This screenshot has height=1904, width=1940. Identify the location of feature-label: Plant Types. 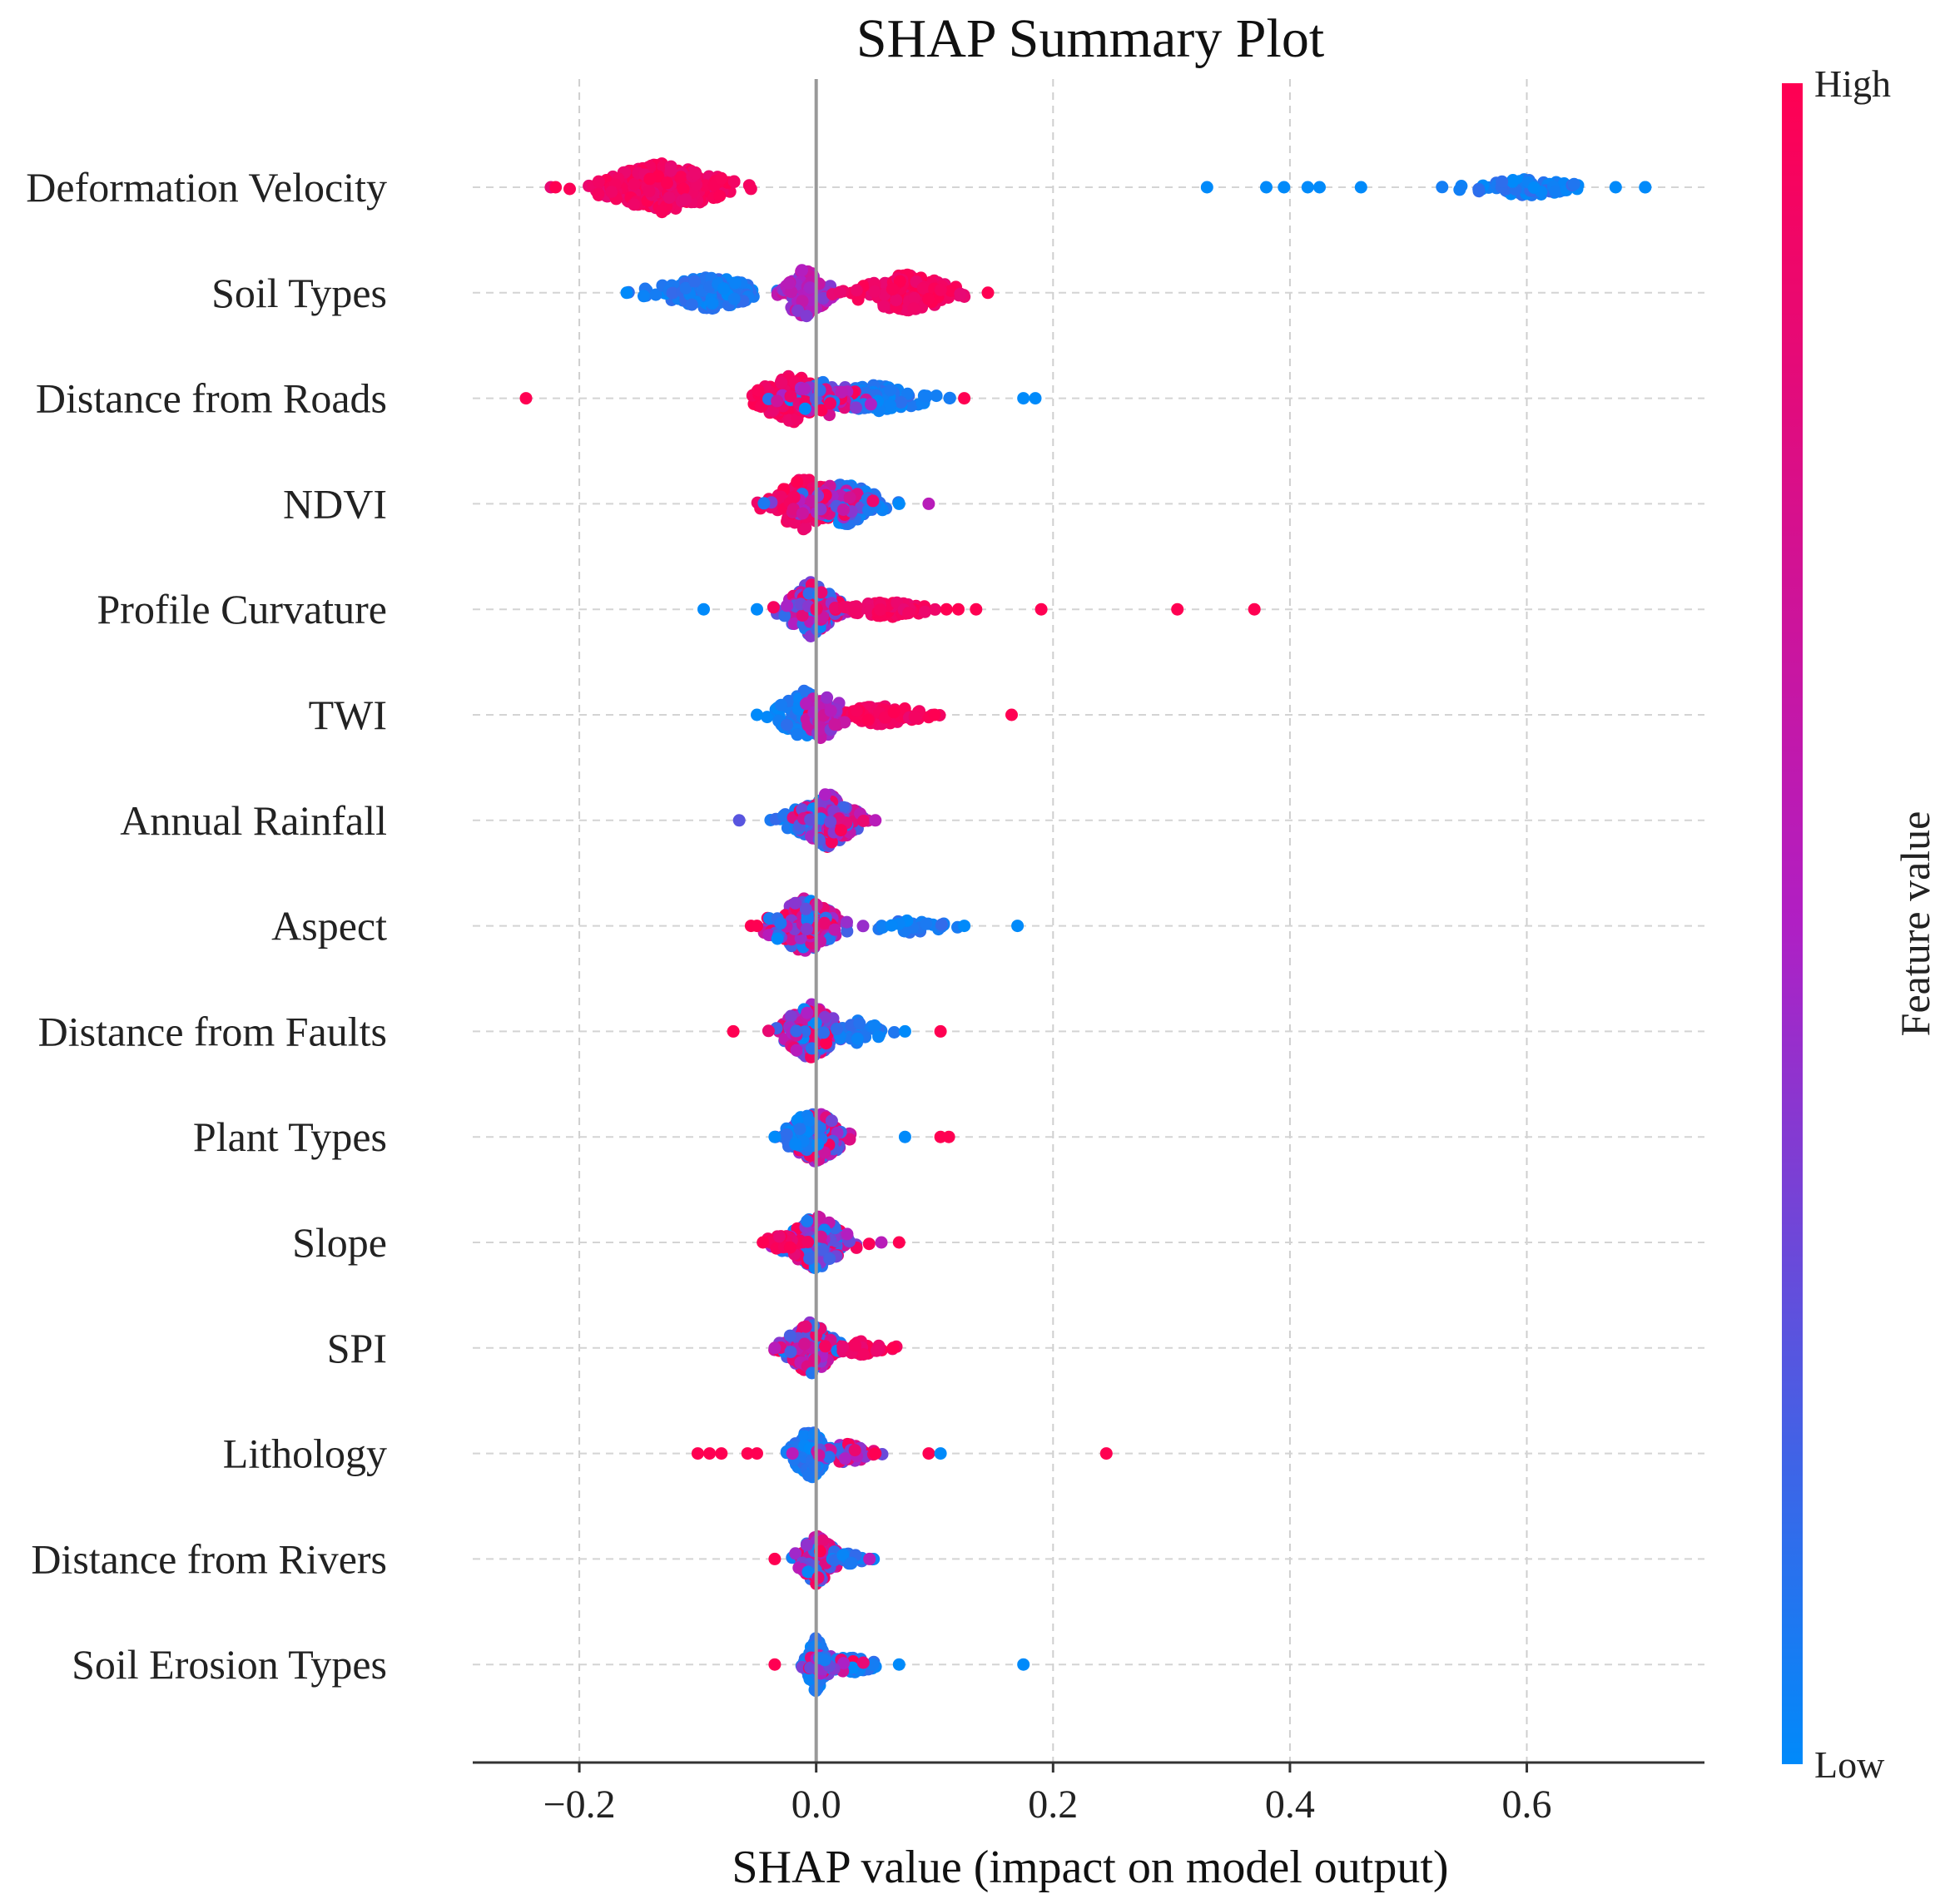
(290, 1136).